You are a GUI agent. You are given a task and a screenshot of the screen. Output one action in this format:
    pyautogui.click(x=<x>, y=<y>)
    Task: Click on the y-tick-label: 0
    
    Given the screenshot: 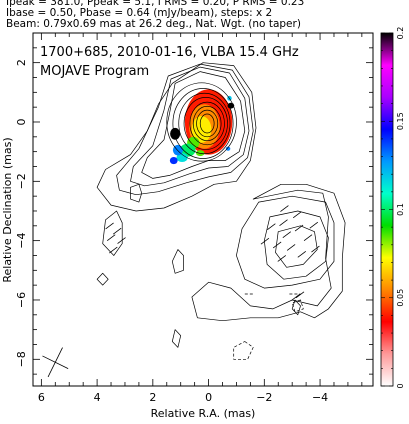 What is the action you would take?
    pyautogui.click(x=21, y=121)
    